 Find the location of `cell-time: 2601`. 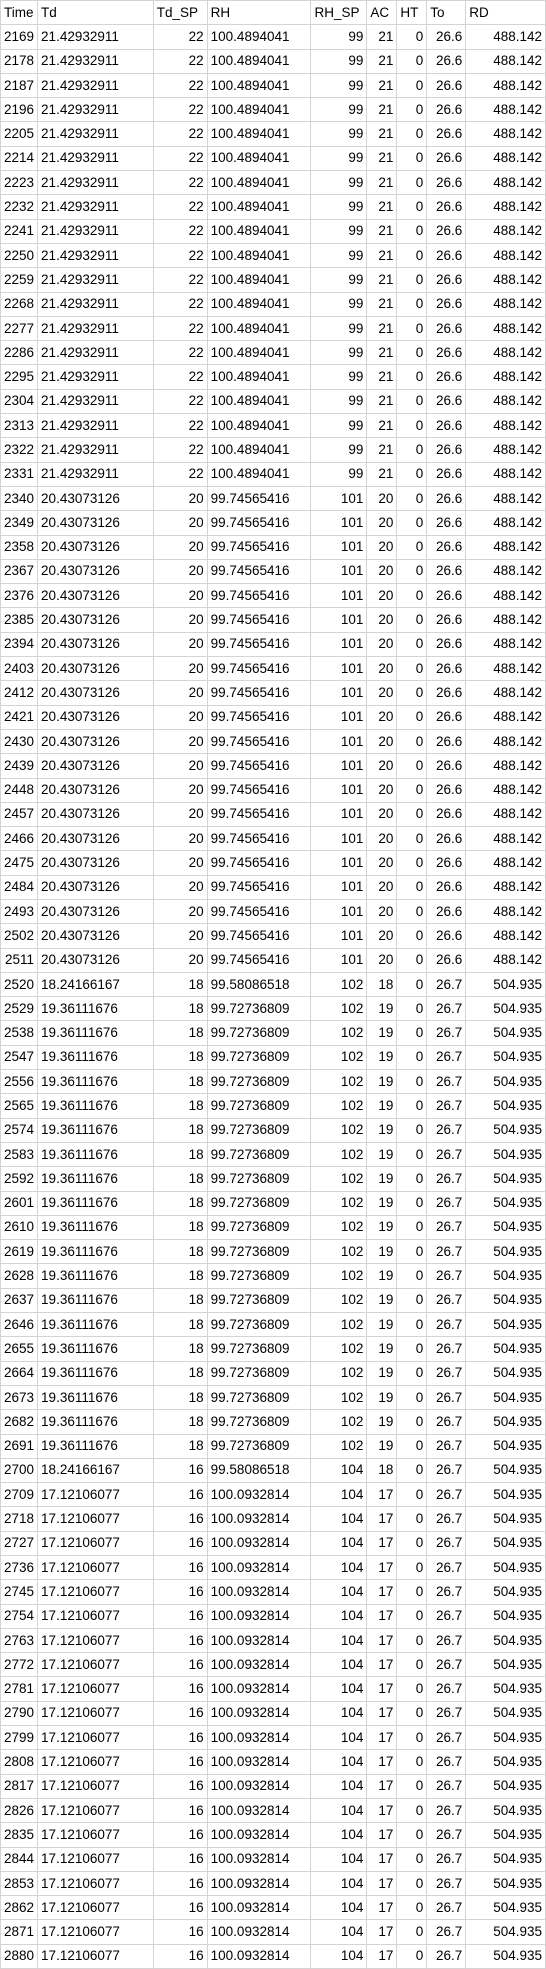

cell-time: 2601 is located at coordinates (19, 1203).